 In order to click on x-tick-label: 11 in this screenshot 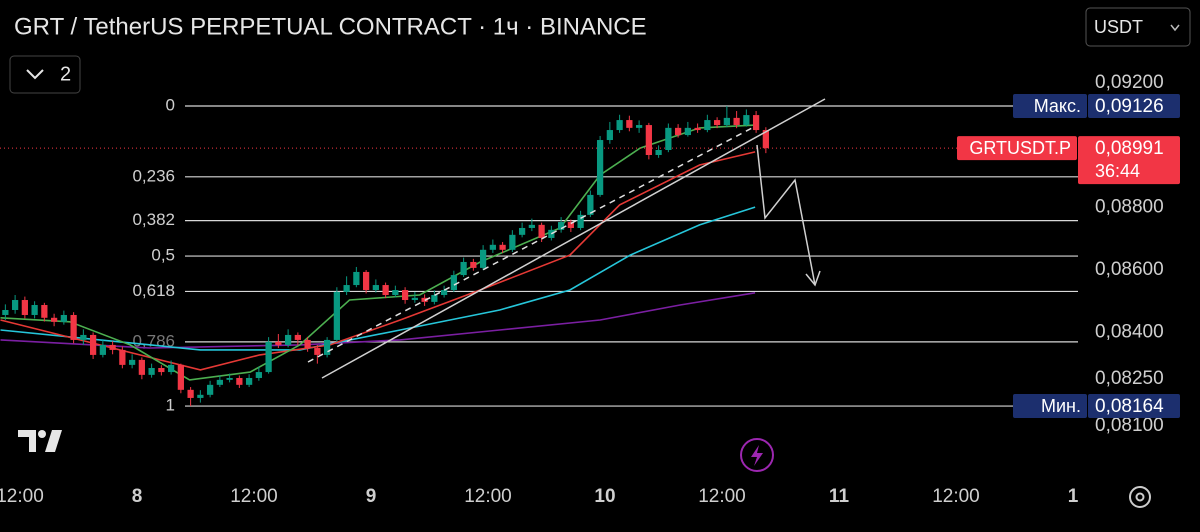, I will do `click(839, 496)`.